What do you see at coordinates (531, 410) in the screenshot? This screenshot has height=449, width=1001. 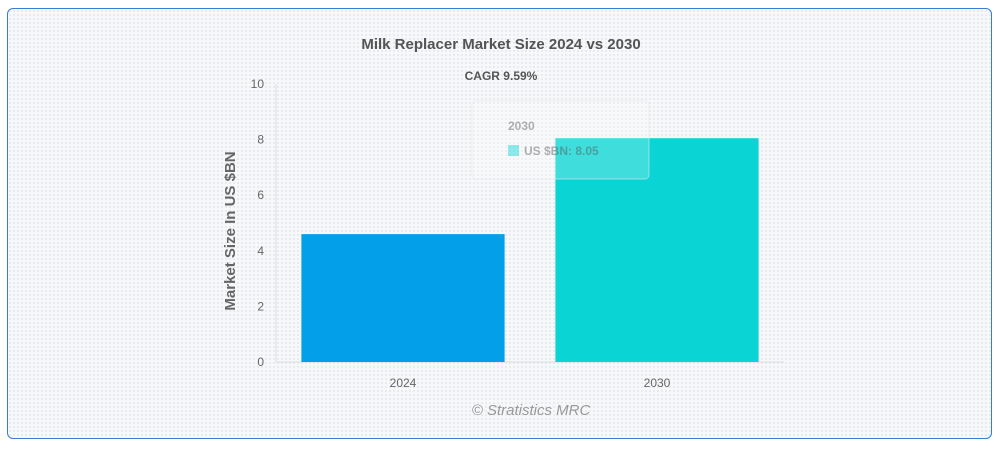 I see `watermark: © Stratistics MRC` at bounding box center [531, 410].